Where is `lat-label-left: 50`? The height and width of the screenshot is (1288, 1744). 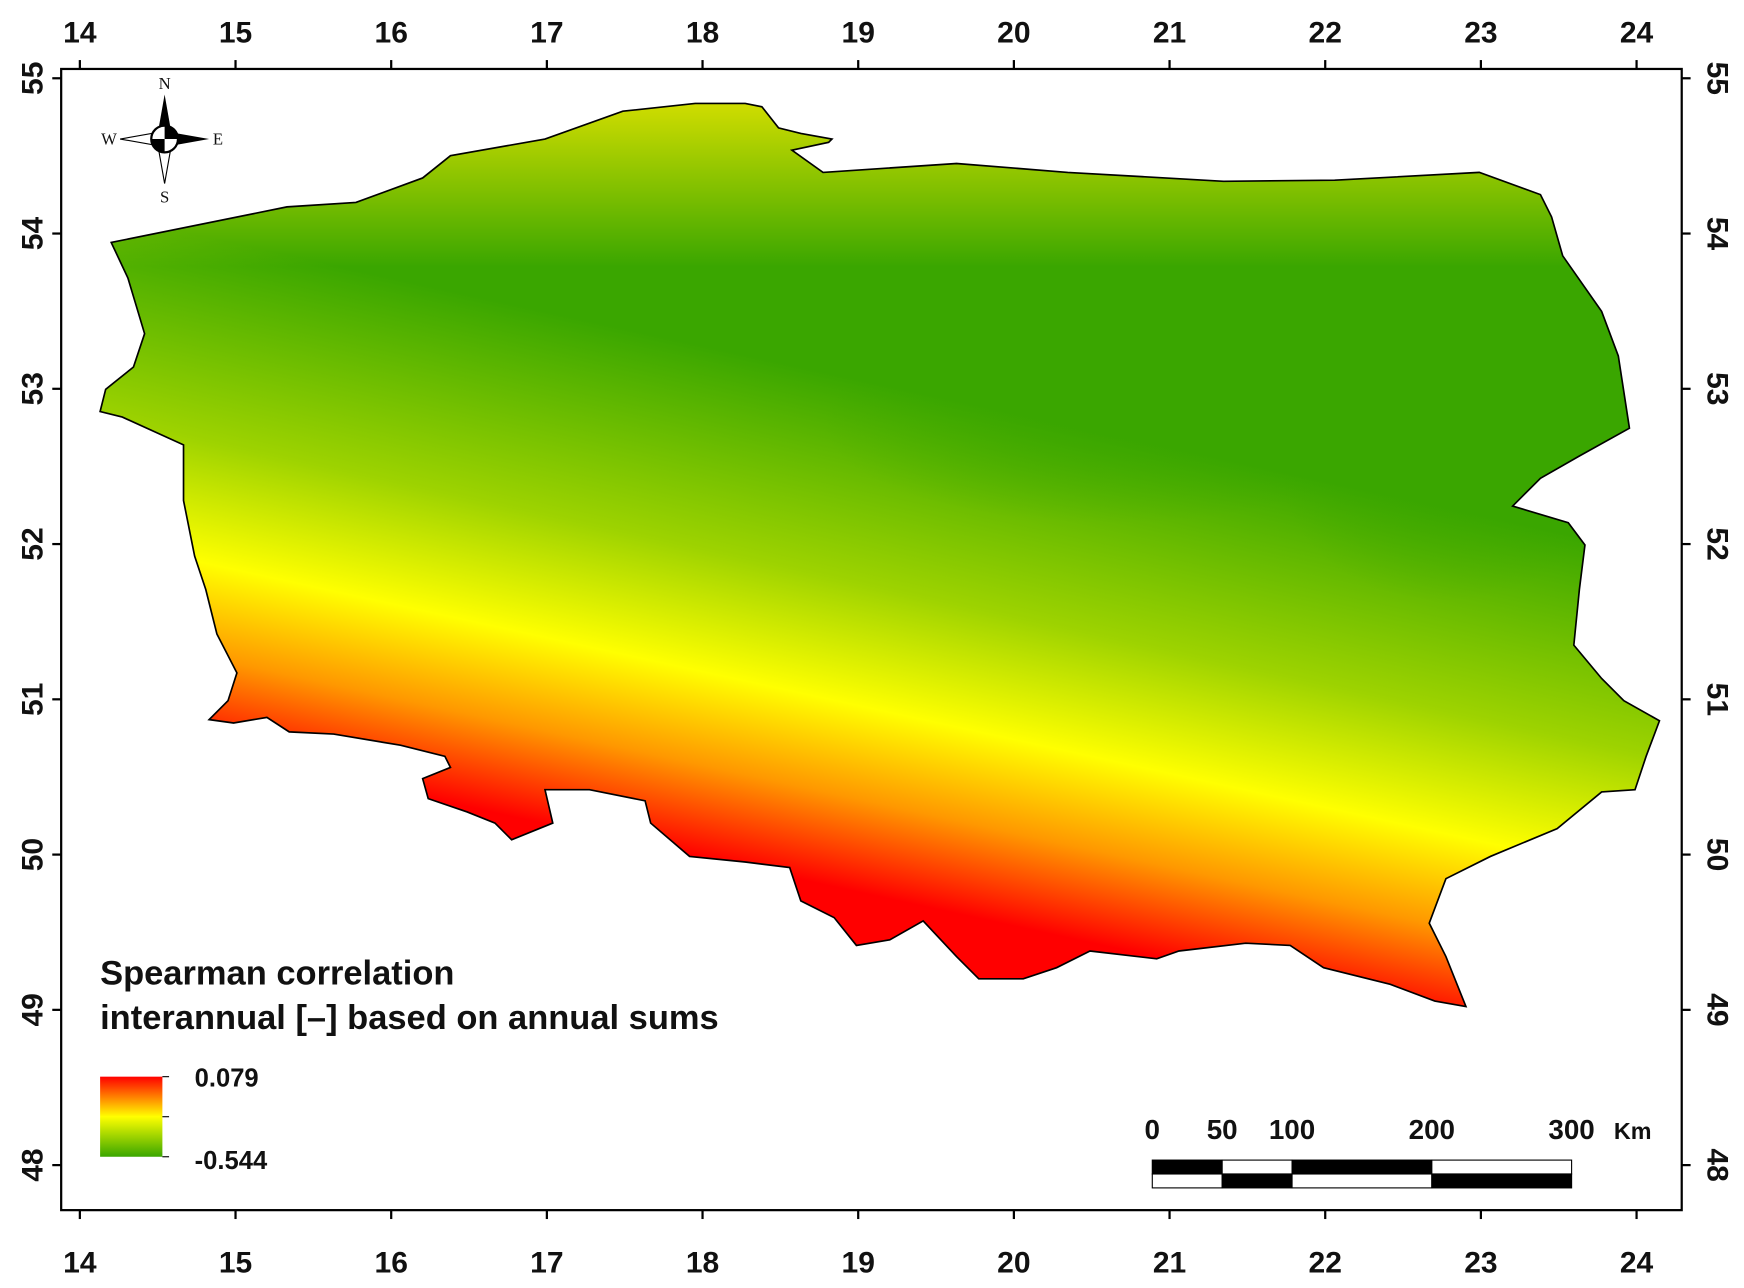 lat-label-left: 50 is located at coordinates (32, 854).